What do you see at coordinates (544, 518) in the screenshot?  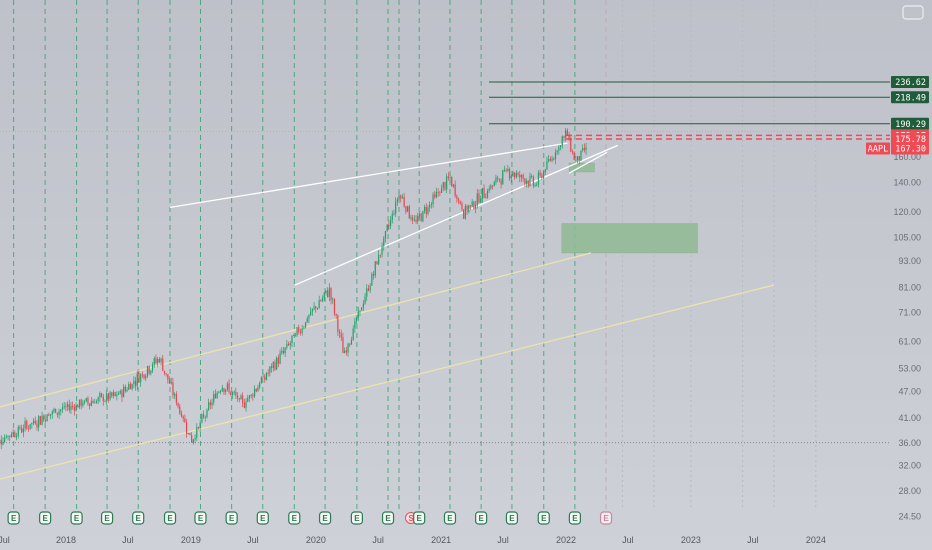 I see `earnings-label-18: E` at bounding box center [544, 518].